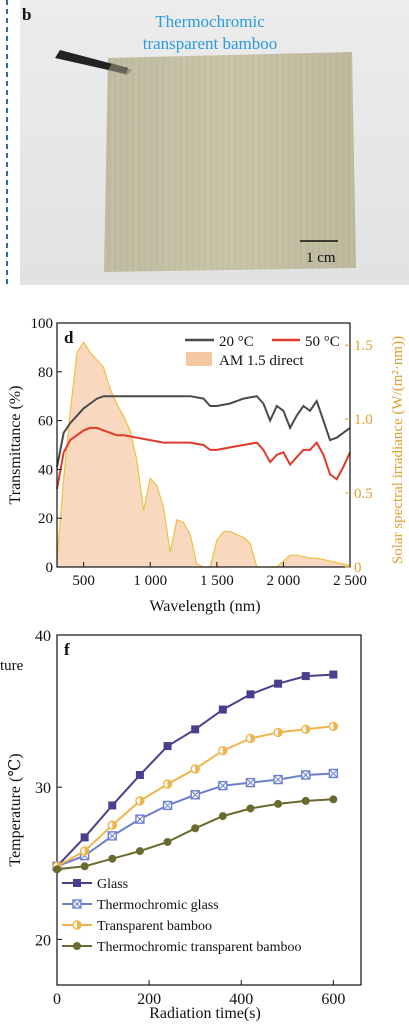 The image size is (409, 1029). Describe the element at coordinates (50, 568) in the screenshot. I see `y-tick-label-d: 0` at that location.